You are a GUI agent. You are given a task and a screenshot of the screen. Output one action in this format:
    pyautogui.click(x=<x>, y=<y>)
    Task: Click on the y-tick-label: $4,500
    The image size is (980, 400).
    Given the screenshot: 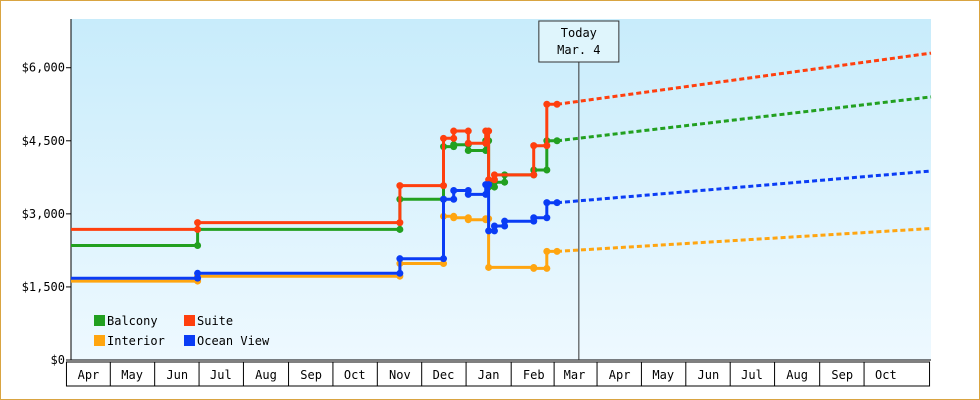 What is the action you would take?
    pyautogui.click(x=43, y=141)
    